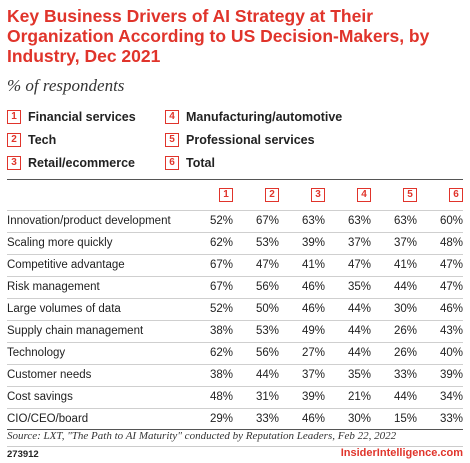 The width and height of the screenshot is (470, 463). I want to click on legend-number-badge: 6, so click(172, 163).